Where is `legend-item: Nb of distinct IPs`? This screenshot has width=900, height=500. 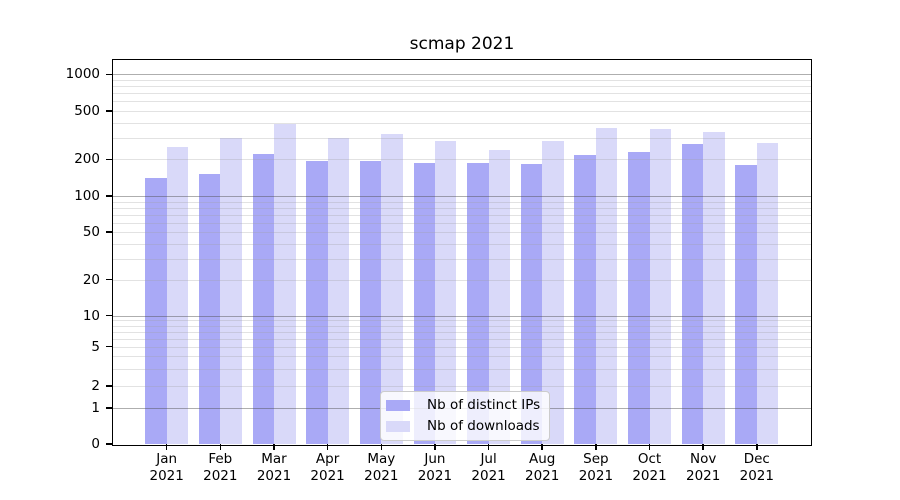 legend-item: Nb of distinct IPs is located at coordinates (463, 405).